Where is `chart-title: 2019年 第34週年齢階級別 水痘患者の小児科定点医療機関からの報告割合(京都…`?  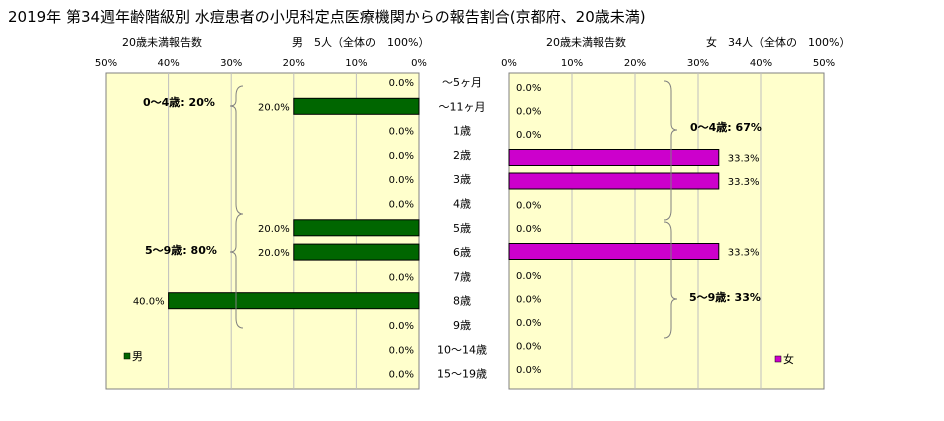
chart-title: 2019年 第34週年齢階級別 水痘患者の小児科定点医療機関からの報告割合(京都… is located at coordinates (327, 17).